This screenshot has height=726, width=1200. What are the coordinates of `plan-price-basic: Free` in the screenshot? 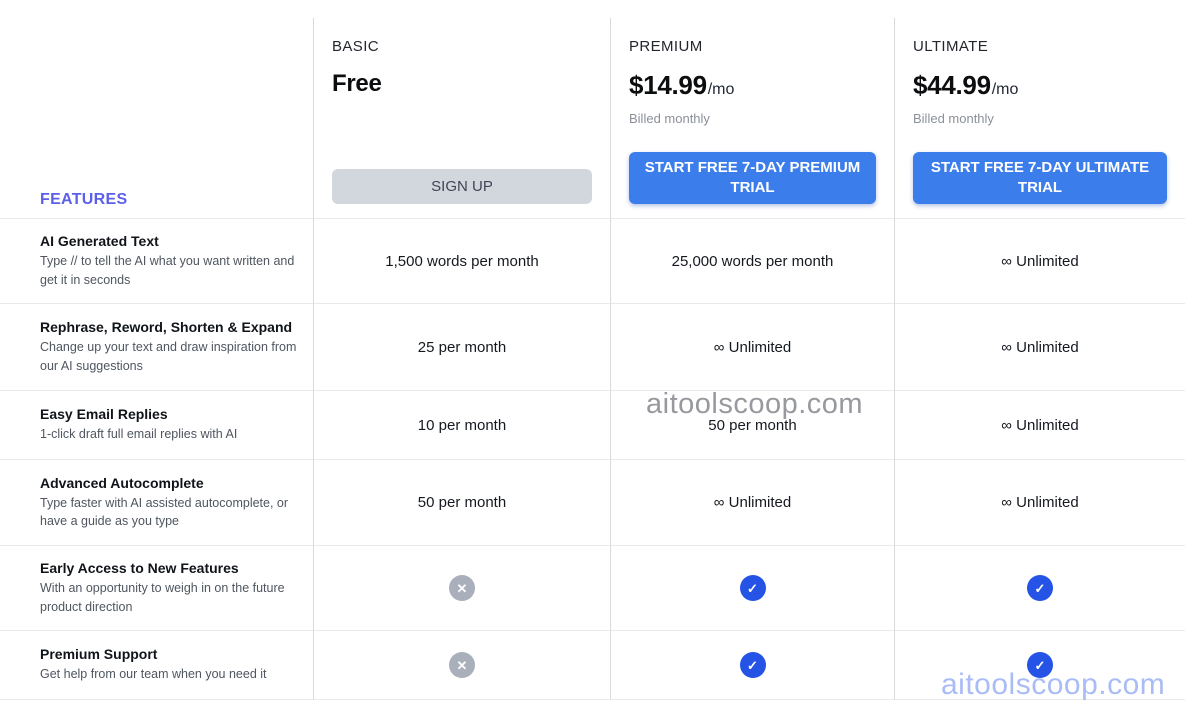 It's located at (357, 83).